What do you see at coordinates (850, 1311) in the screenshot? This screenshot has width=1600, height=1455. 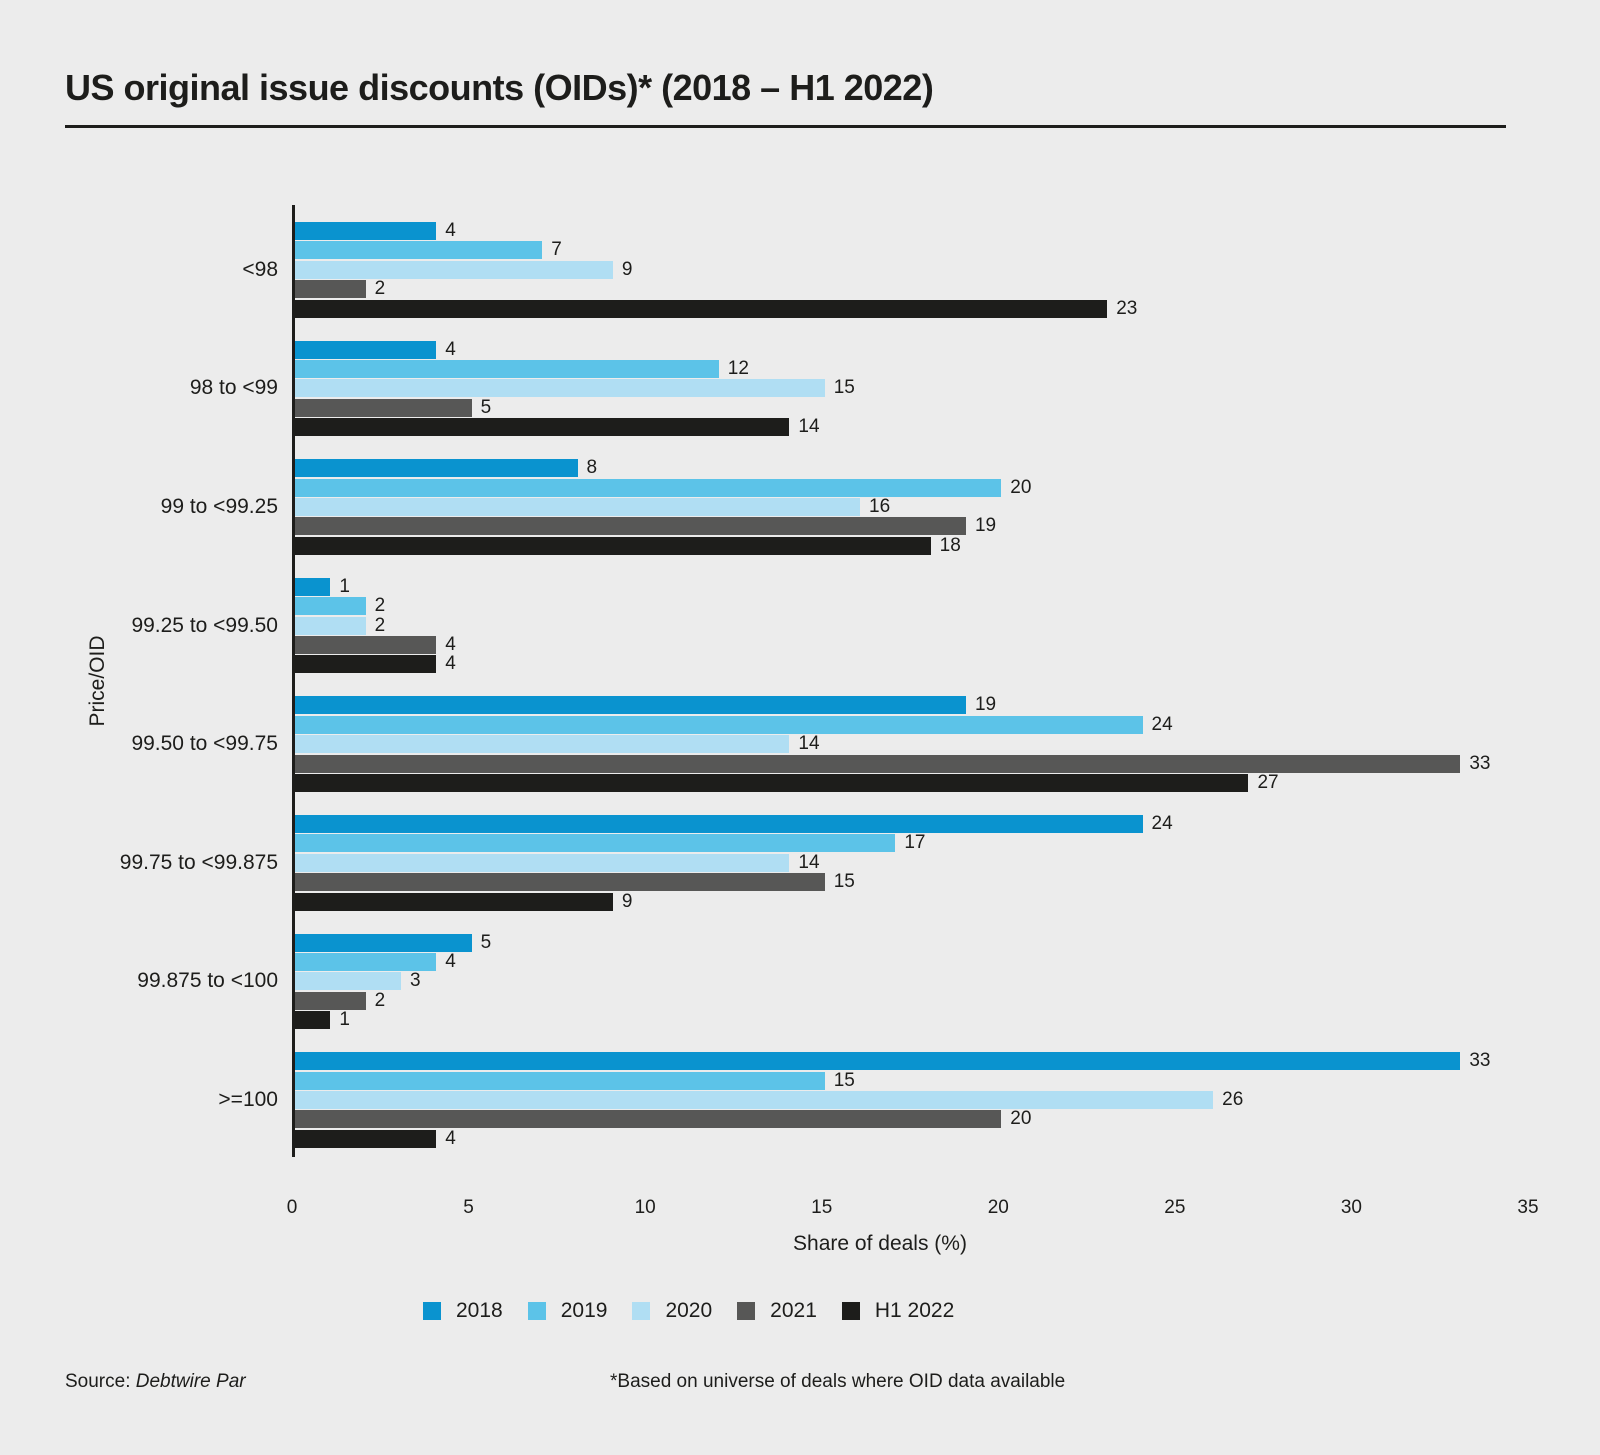 I see `legend-swatch-h1-2022` at bounding box center [850, 1311].